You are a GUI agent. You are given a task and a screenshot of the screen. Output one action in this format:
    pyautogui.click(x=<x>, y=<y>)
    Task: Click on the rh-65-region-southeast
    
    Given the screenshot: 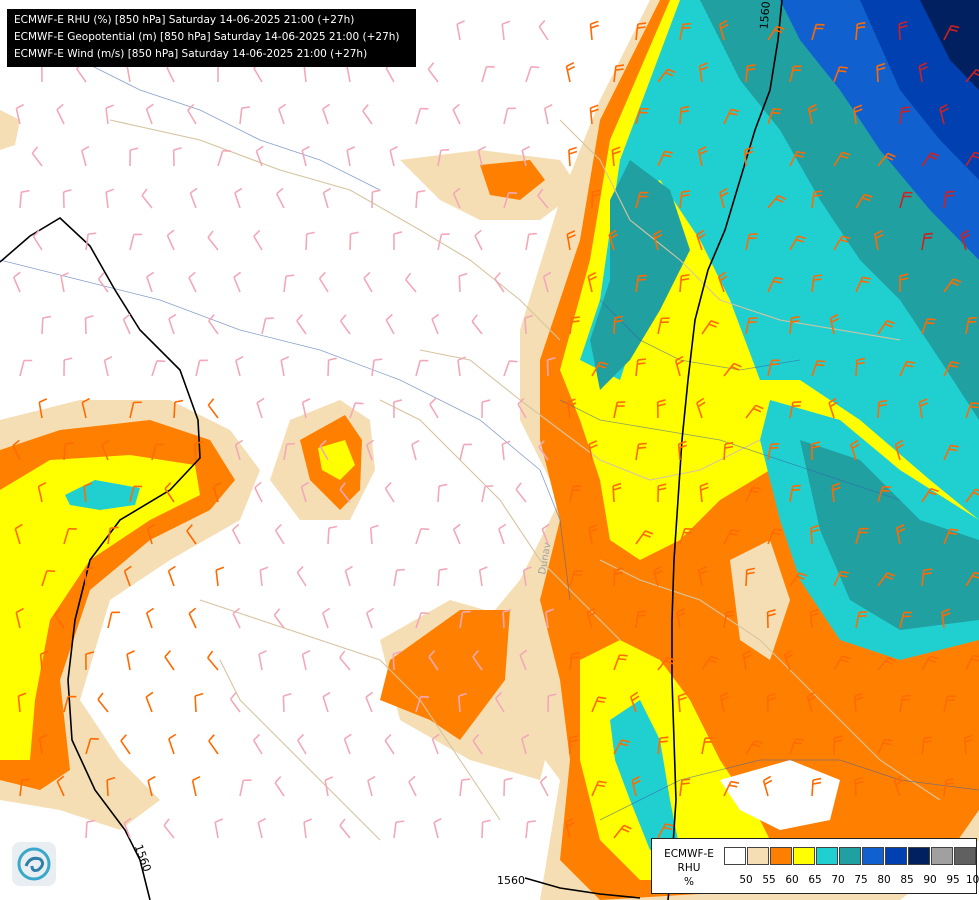 What is the action you would take?
    pyautogui.click(x=680, y=760)
    